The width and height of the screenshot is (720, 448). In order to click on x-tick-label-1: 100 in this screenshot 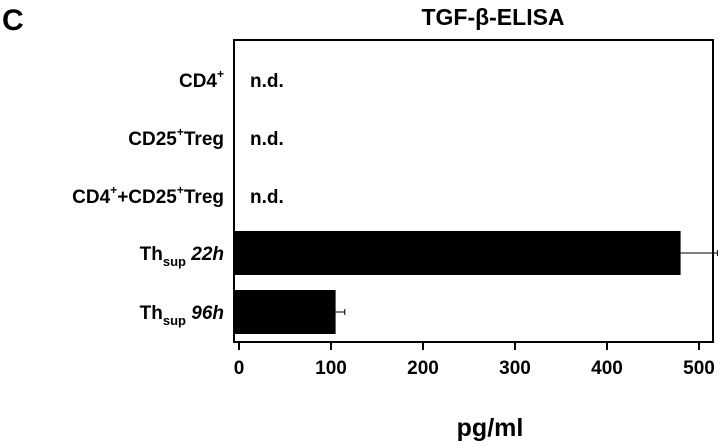, I will do `click(331, 368)`.